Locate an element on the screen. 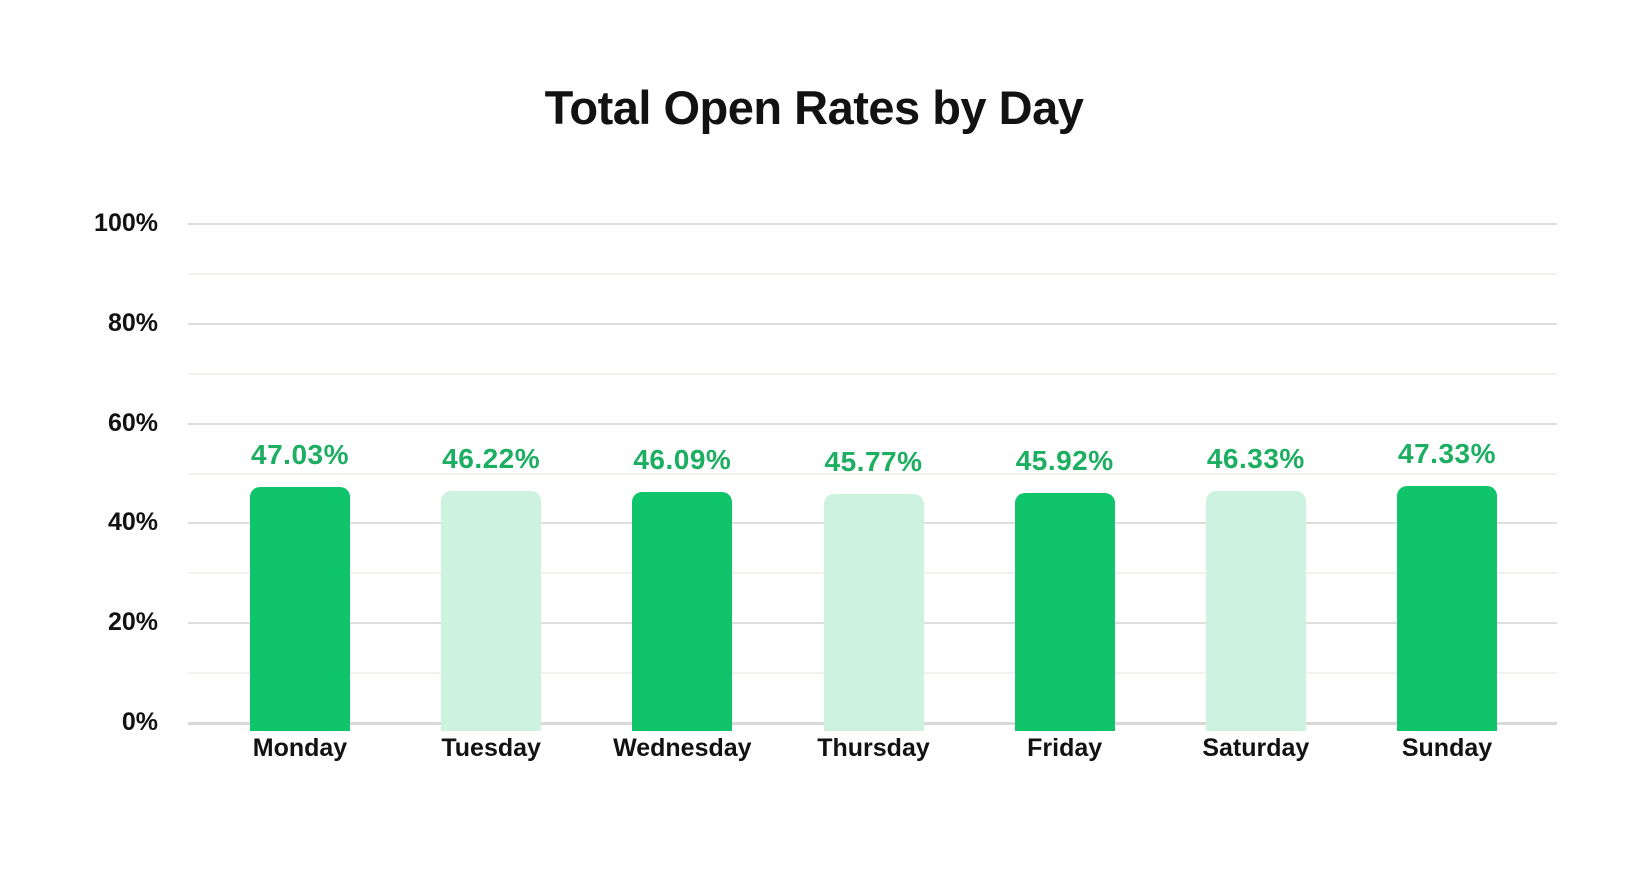  bar-value-label: 47.03% is located at coordinates (300, 455).